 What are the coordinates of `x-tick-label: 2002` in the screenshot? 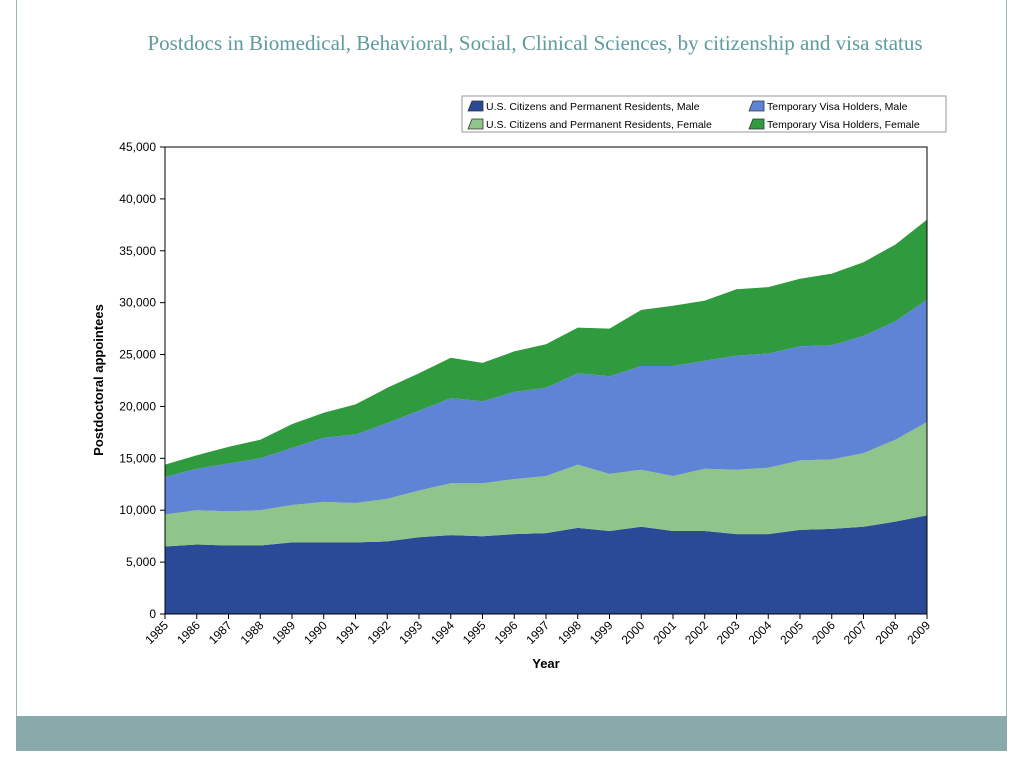 It's located at (696, 632).